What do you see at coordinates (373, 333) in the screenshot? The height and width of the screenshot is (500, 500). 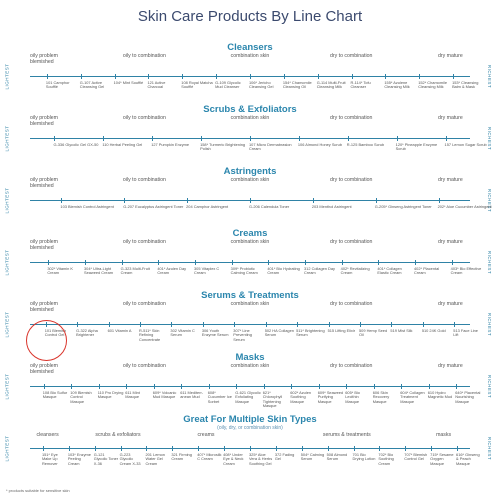 I see `product-label: 509 Hemp Seed Oil` at bounding box center [373, 333].